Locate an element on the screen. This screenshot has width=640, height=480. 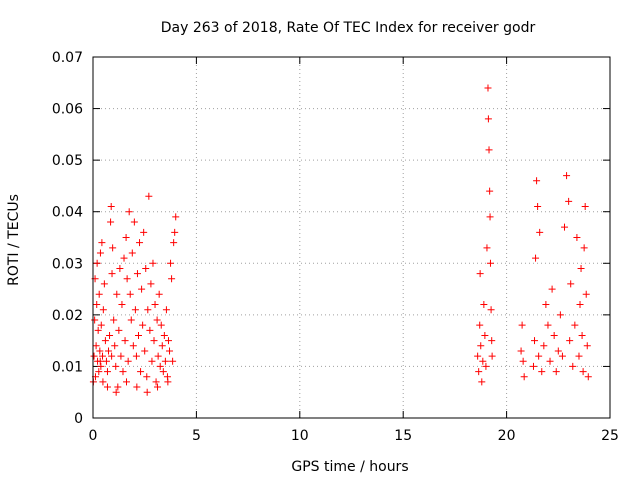
y-tick-label: 0.01 is located at coordinates (67, 367).